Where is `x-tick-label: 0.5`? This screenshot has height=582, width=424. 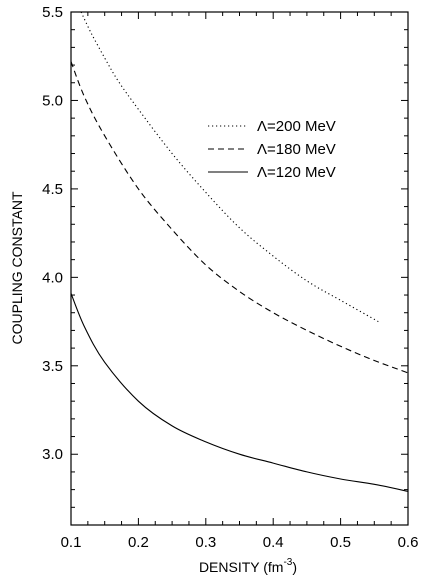
x-tick-label: 0.5 is located at coordinates (340, 542).